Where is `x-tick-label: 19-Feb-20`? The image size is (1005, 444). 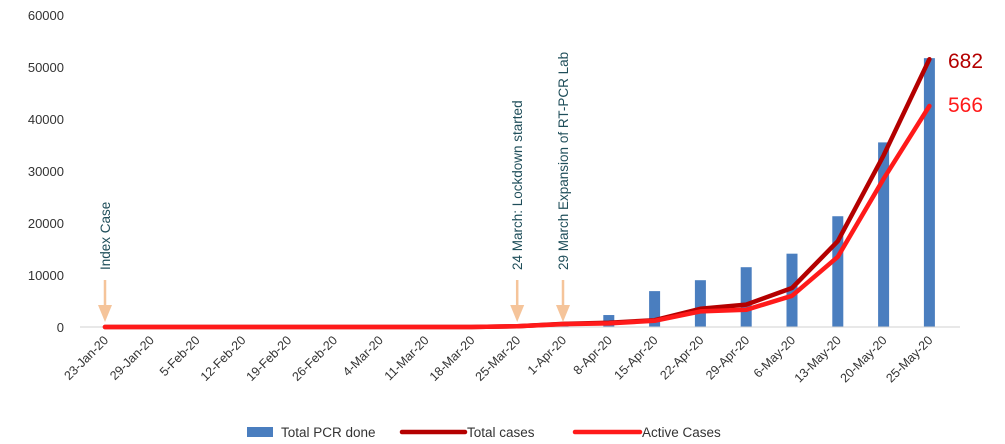
x-tick-label: 19-Feb-20 is located at coordinates (269, 358).